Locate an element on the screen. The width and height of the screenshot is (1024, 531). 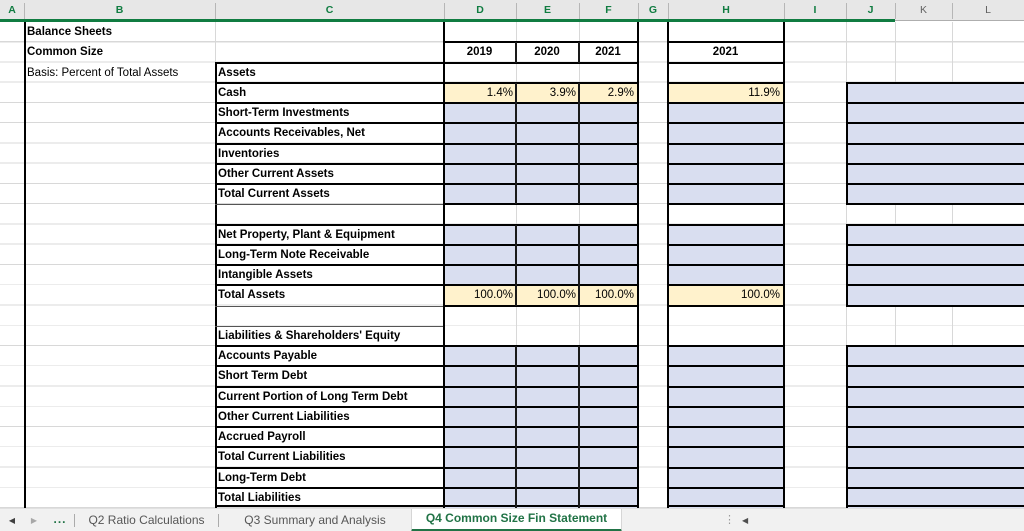
column-header-h: H is located at coordinates (726, 10).